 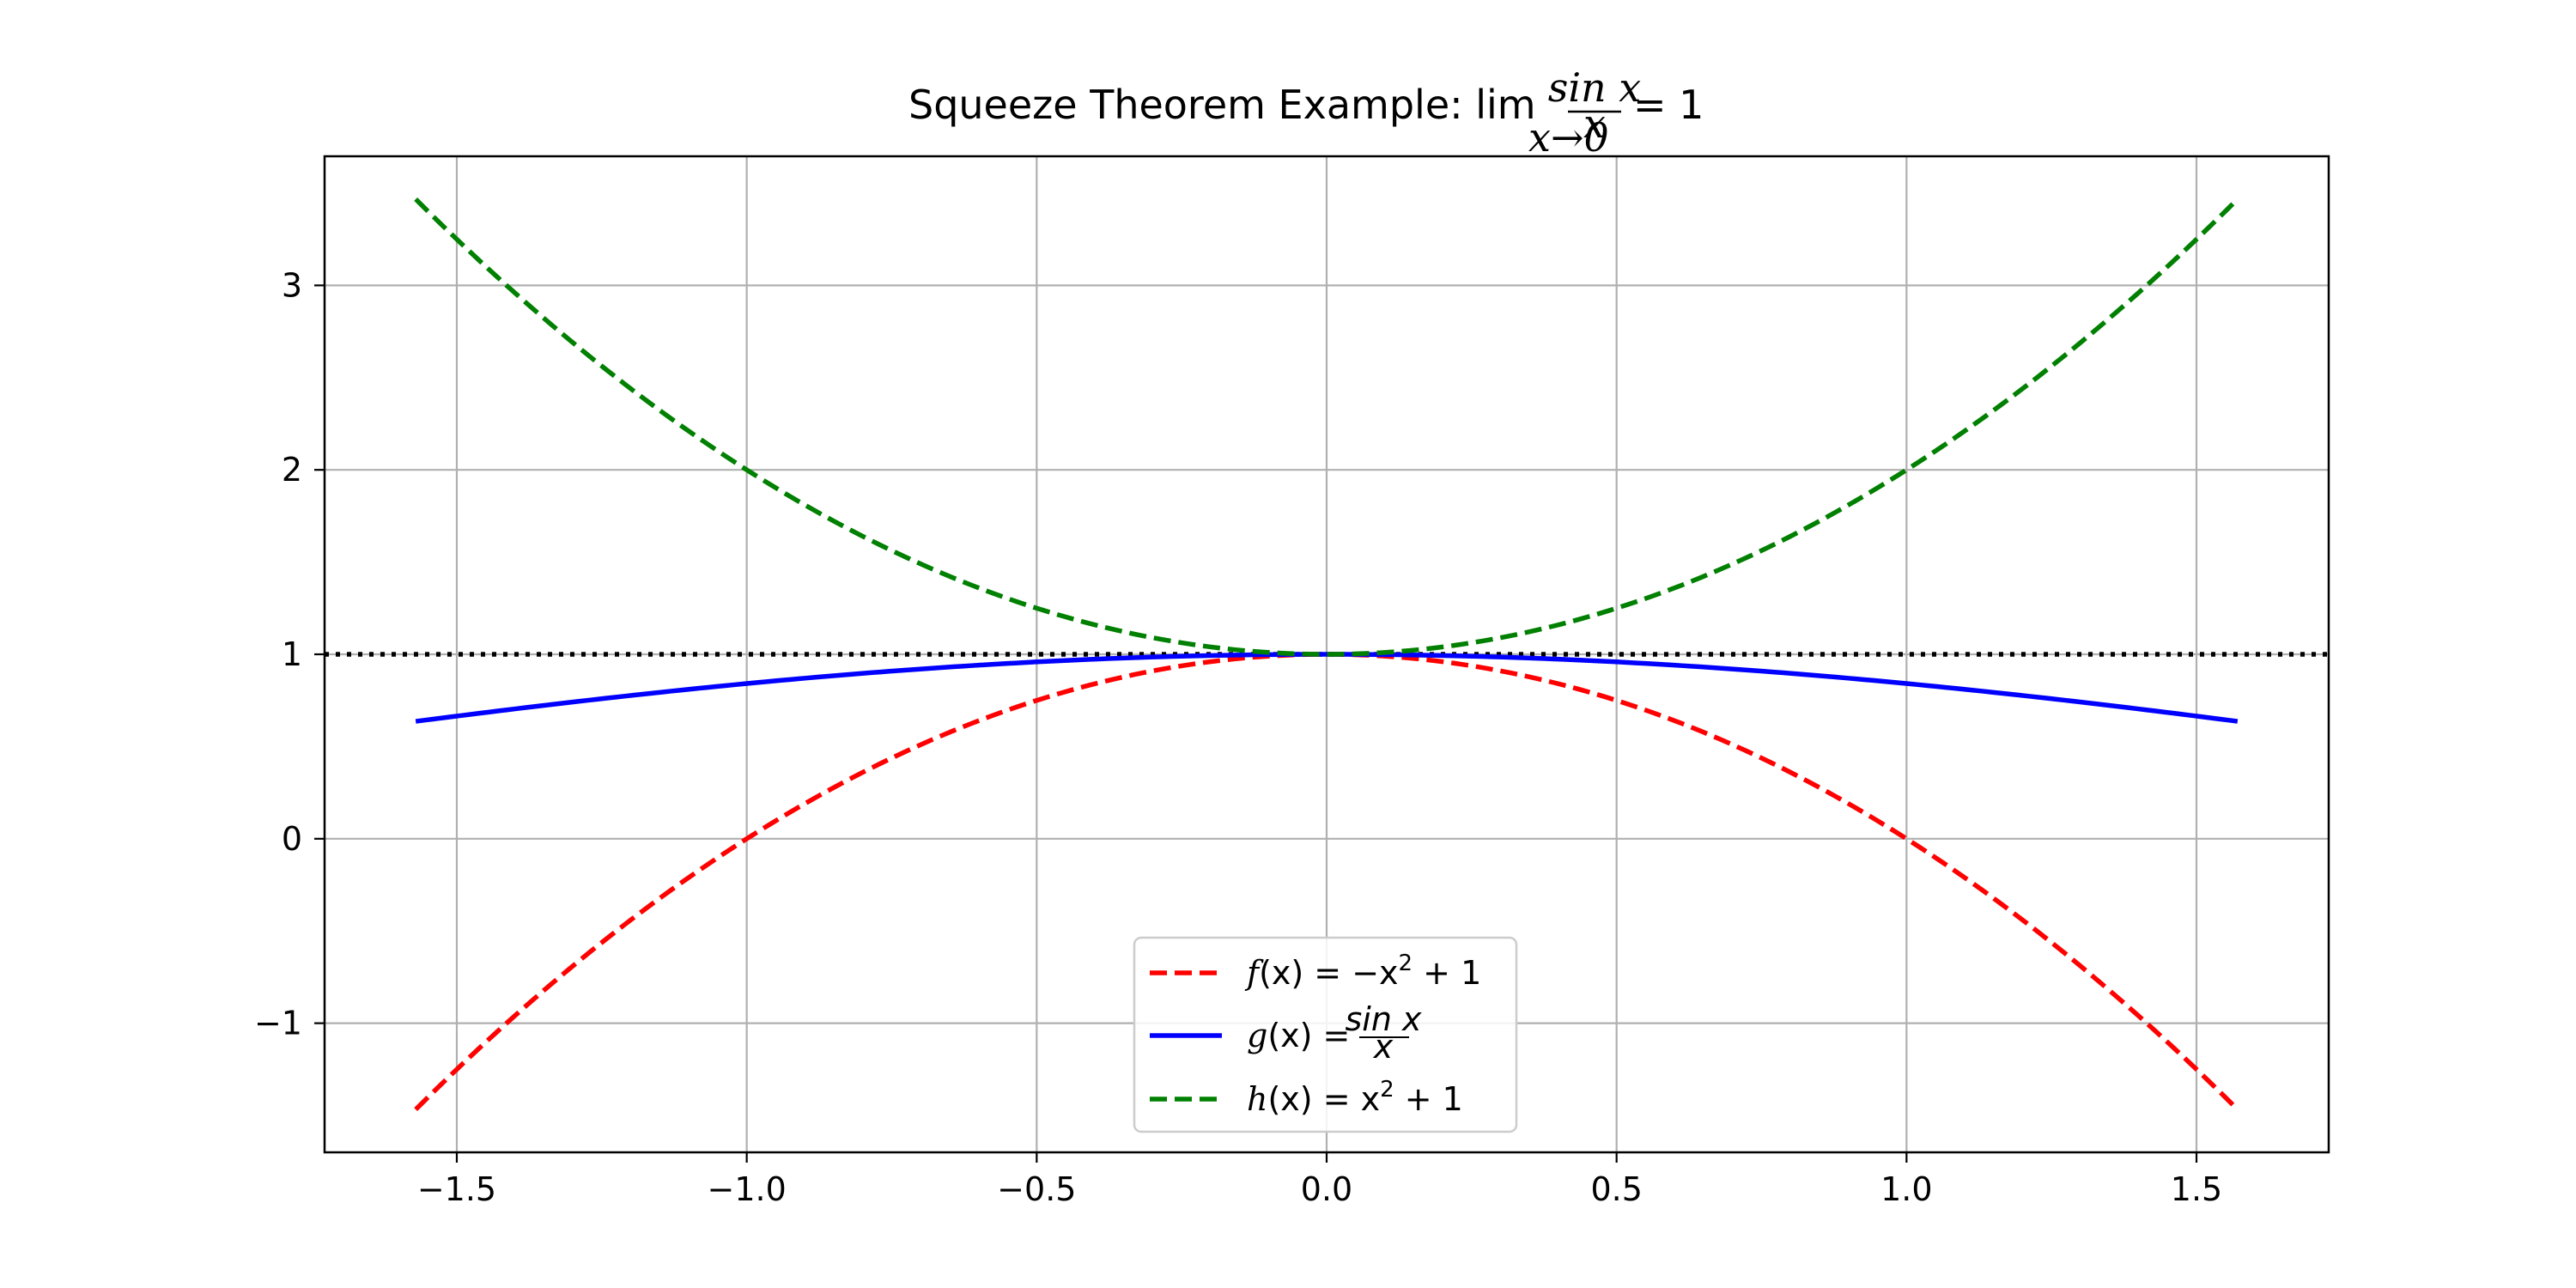 I want to click on legend-frame, so click(x=1325, y=1034).